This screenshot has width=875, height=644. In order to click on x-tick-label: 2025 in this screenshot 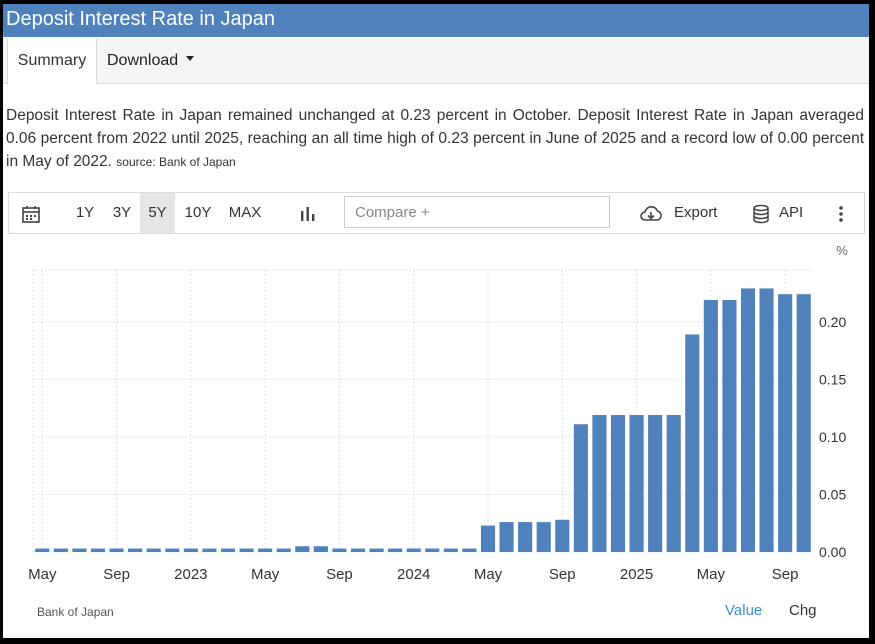, I will do `click(636, 574)`.